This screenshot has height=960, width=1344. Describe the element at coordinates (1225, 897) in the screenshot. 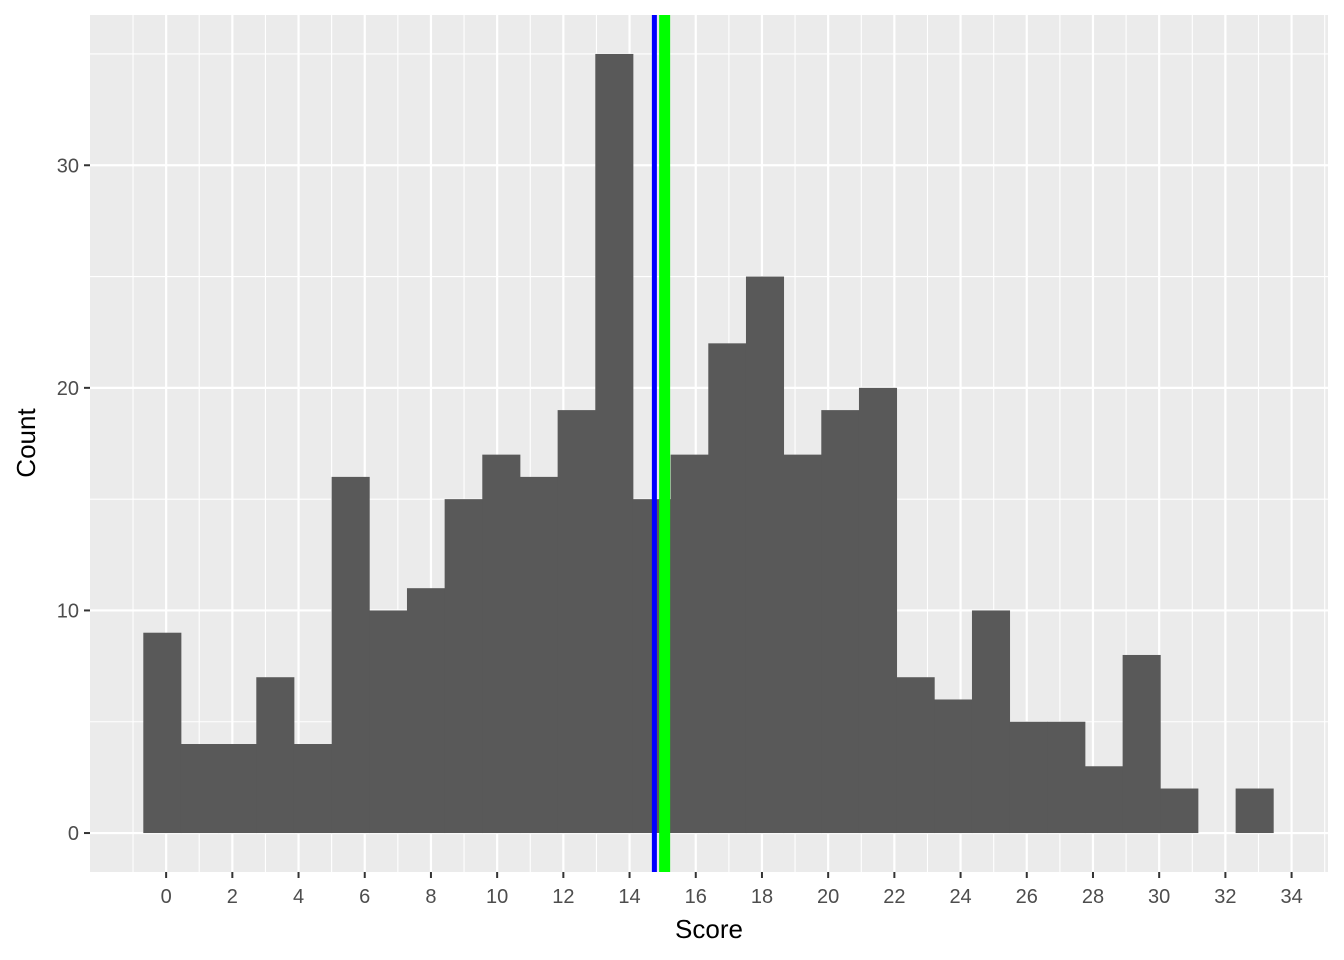

I see `x-tick-label: 32` at that location.